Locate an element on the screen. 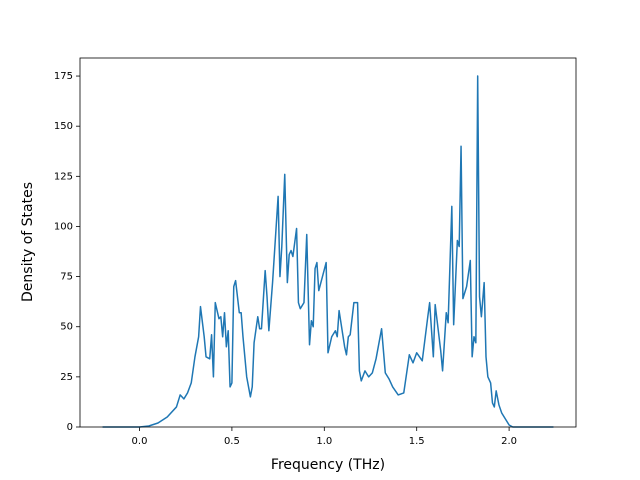  x-tick-label: 0.0 is located at coordinates (140, 441).